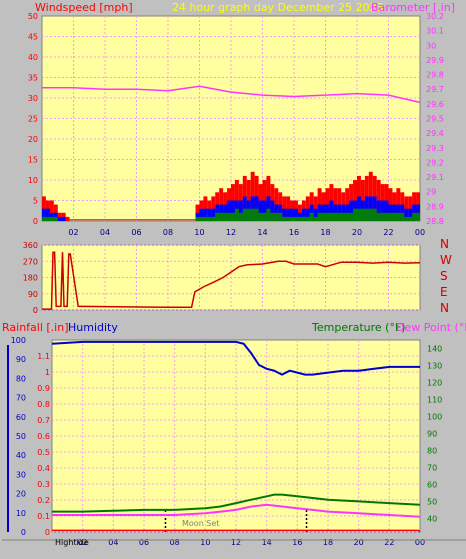 The width and height of the screenshot is (466, 559). I want to click on wind-y-tick-label: 10, so click(33, 180).